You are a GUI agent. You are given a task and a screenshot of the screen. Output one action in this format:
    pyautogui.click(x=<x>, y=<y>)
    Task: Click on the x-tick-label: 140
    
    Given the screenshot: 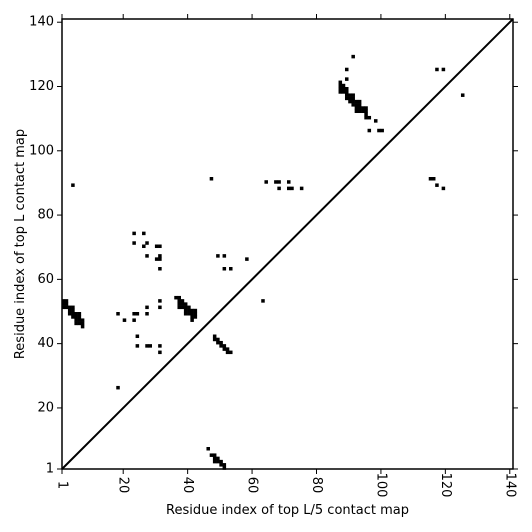 What is the action you would take?
    pyautogui.click(x=509, y=485)
    